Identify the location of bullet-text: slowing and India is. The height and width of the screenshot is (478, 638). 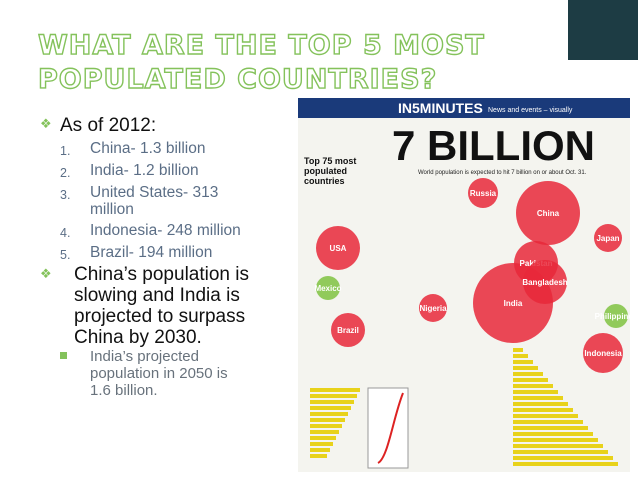
(157, 295).